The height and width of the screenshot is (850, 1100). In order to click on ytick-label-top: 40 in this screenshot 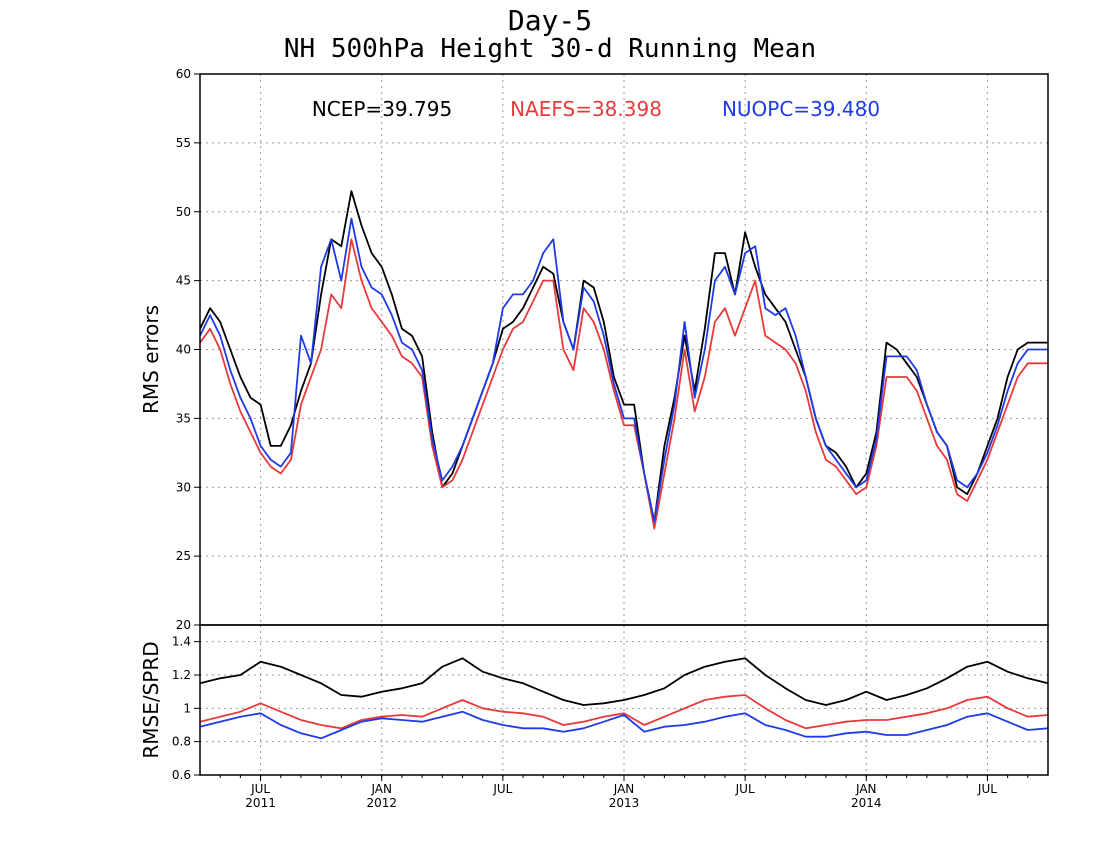, I will do `click(183, 350)`.